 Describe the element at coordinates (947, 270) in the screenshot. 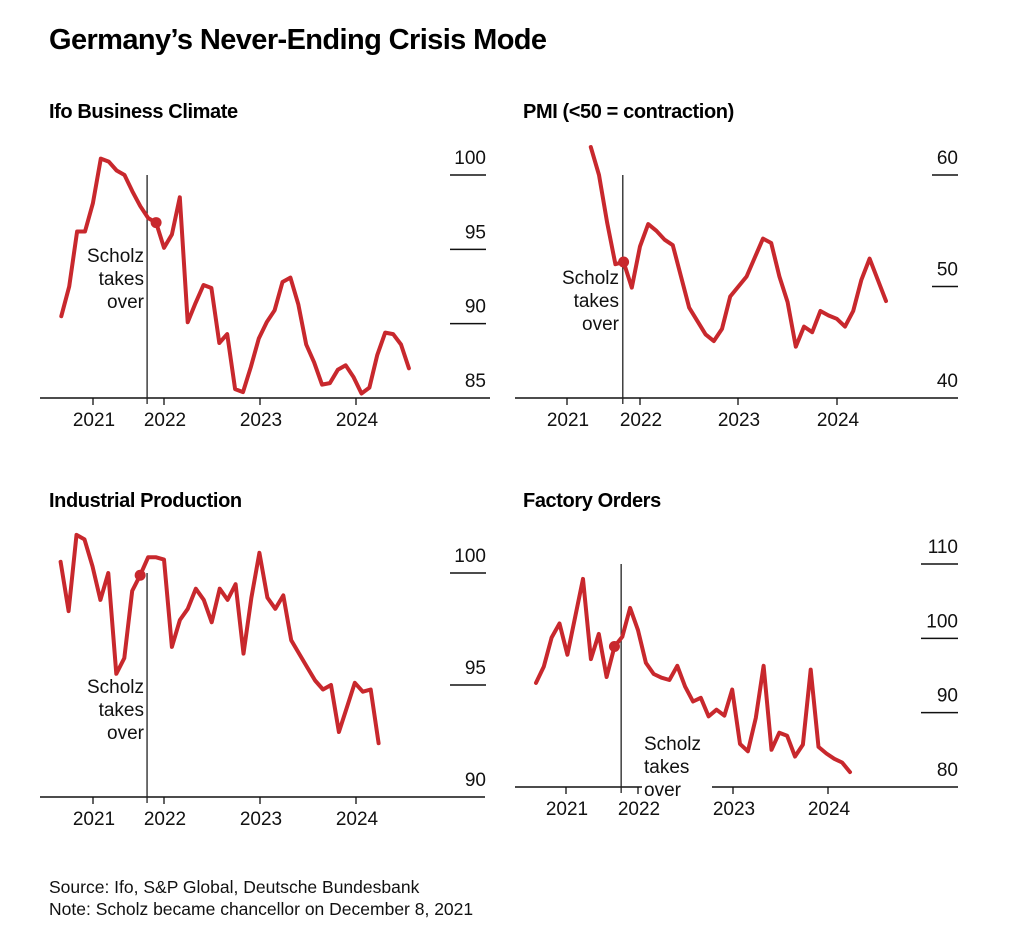

I see `y-tick-label: 50` at that location.